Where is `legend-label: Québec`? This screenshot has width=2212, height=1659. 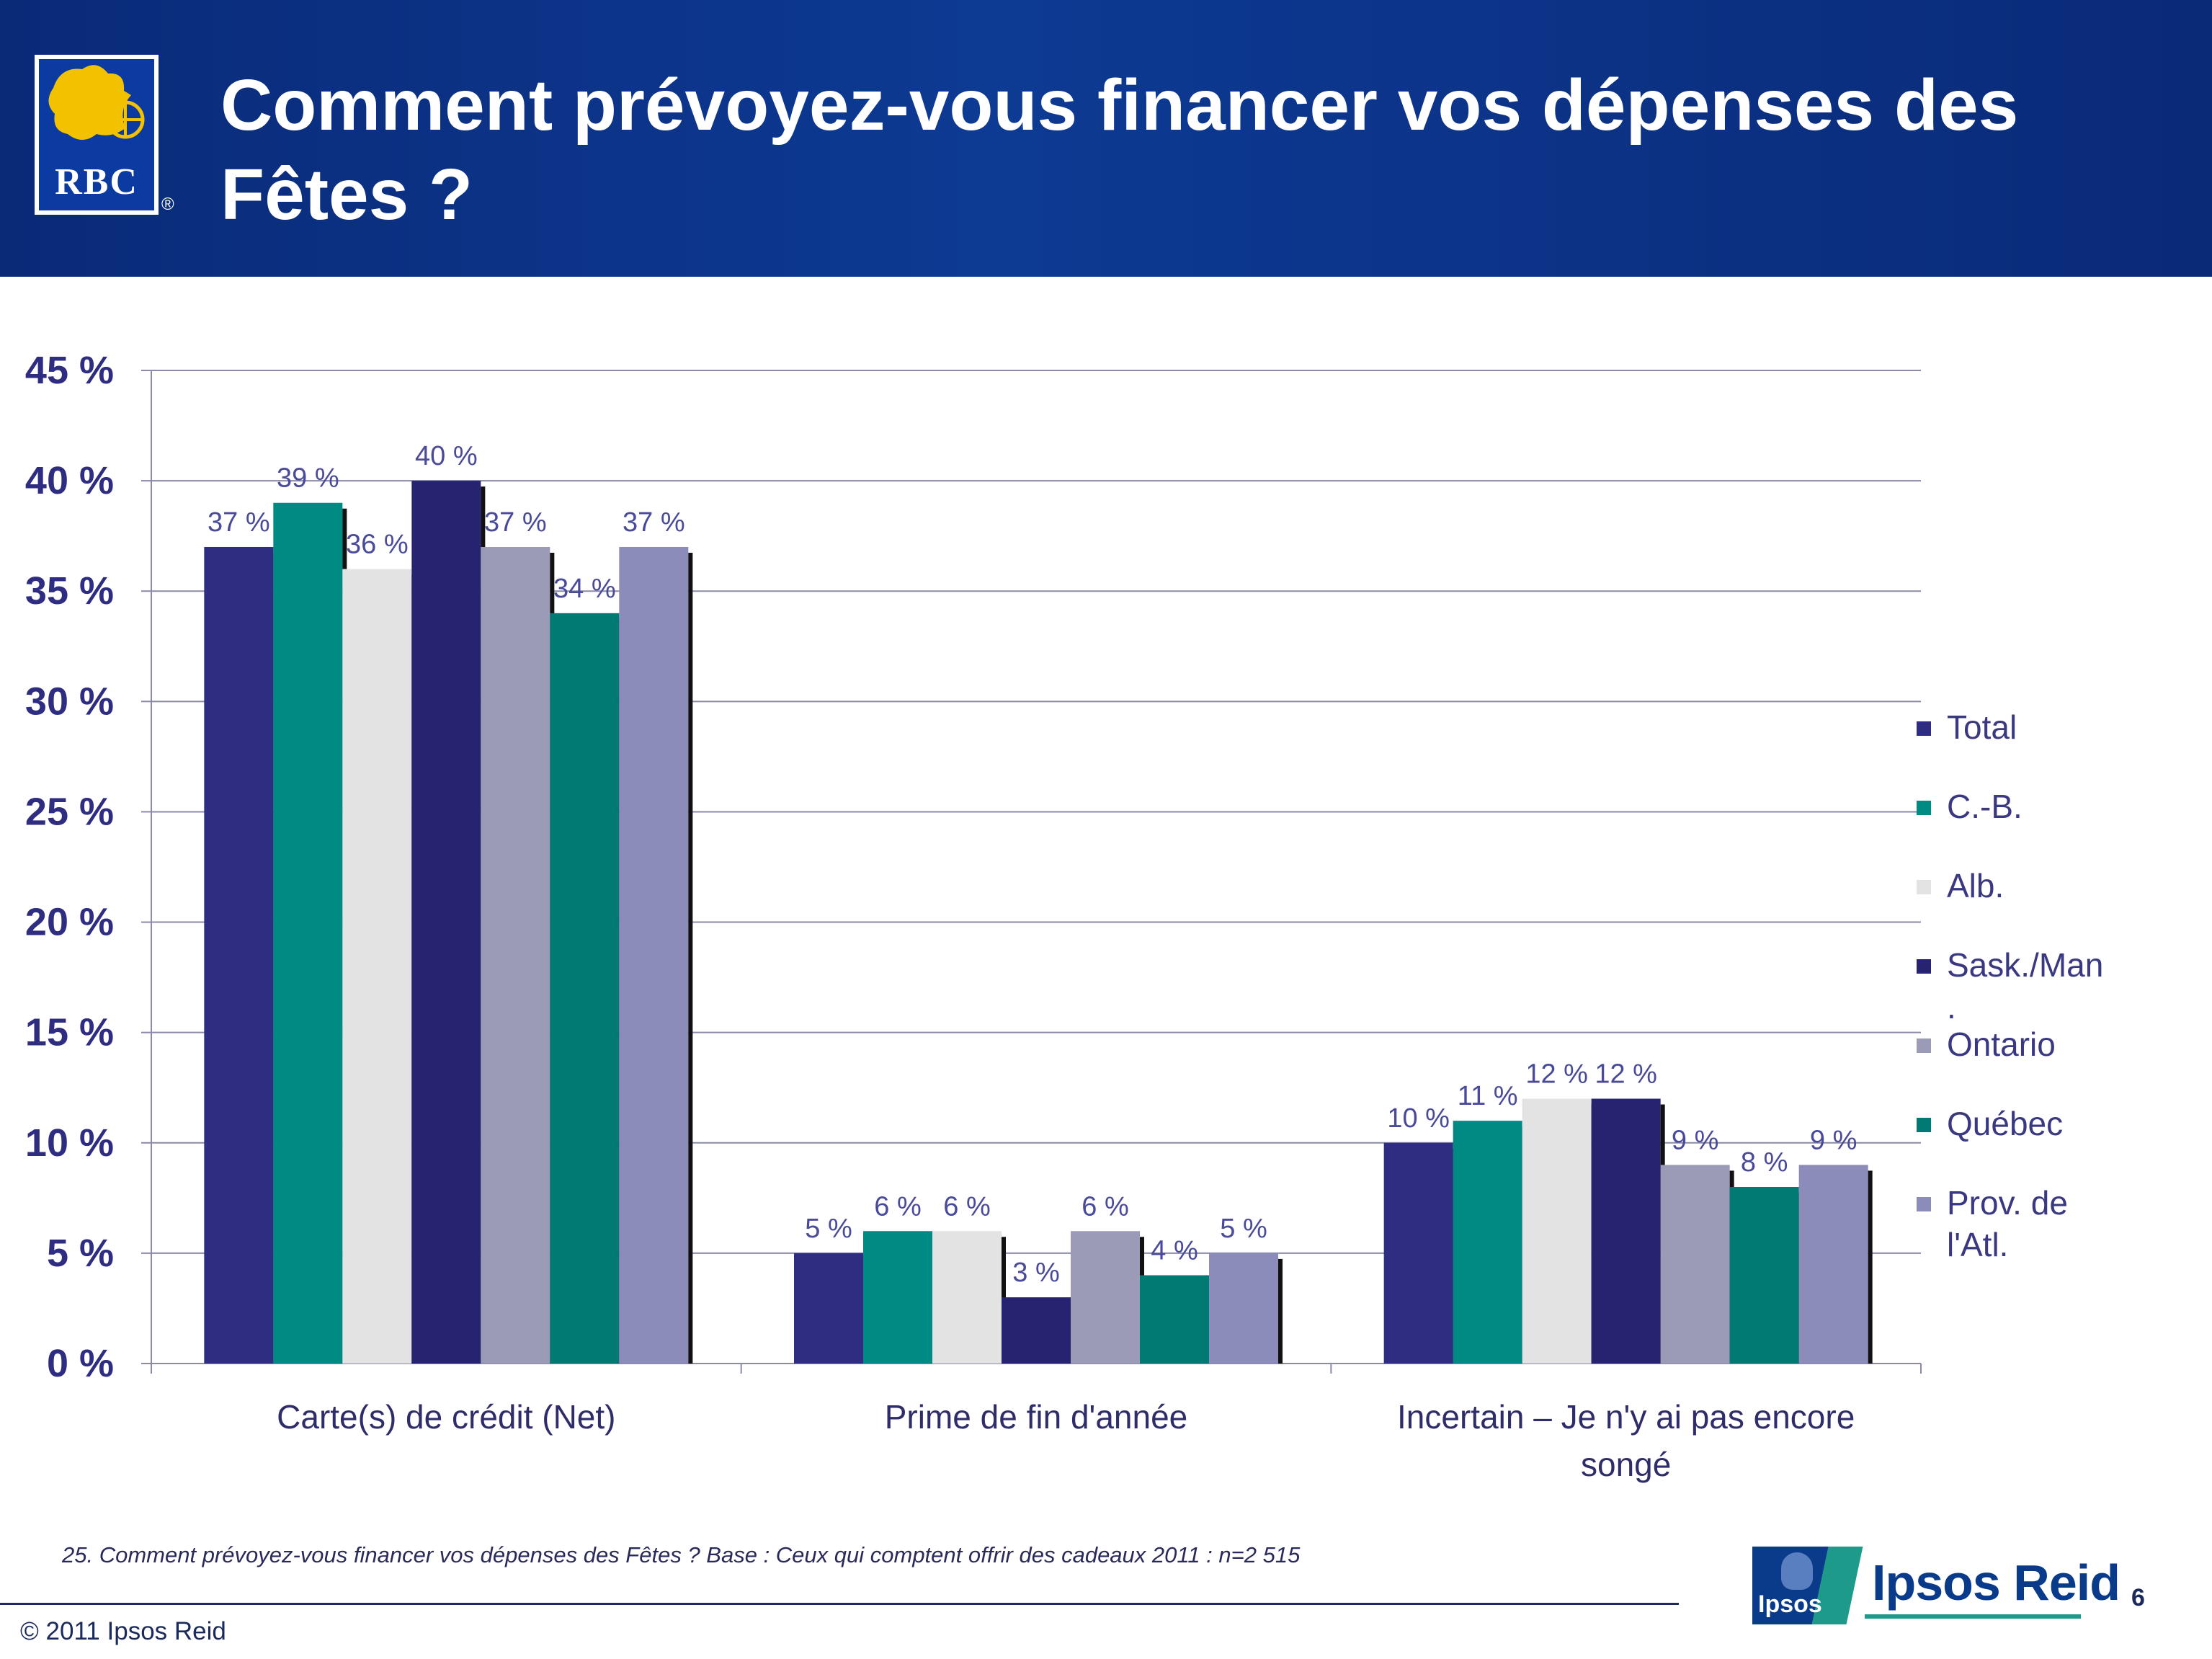 legend-label: Québec is located at coordinates (2005, 1123).